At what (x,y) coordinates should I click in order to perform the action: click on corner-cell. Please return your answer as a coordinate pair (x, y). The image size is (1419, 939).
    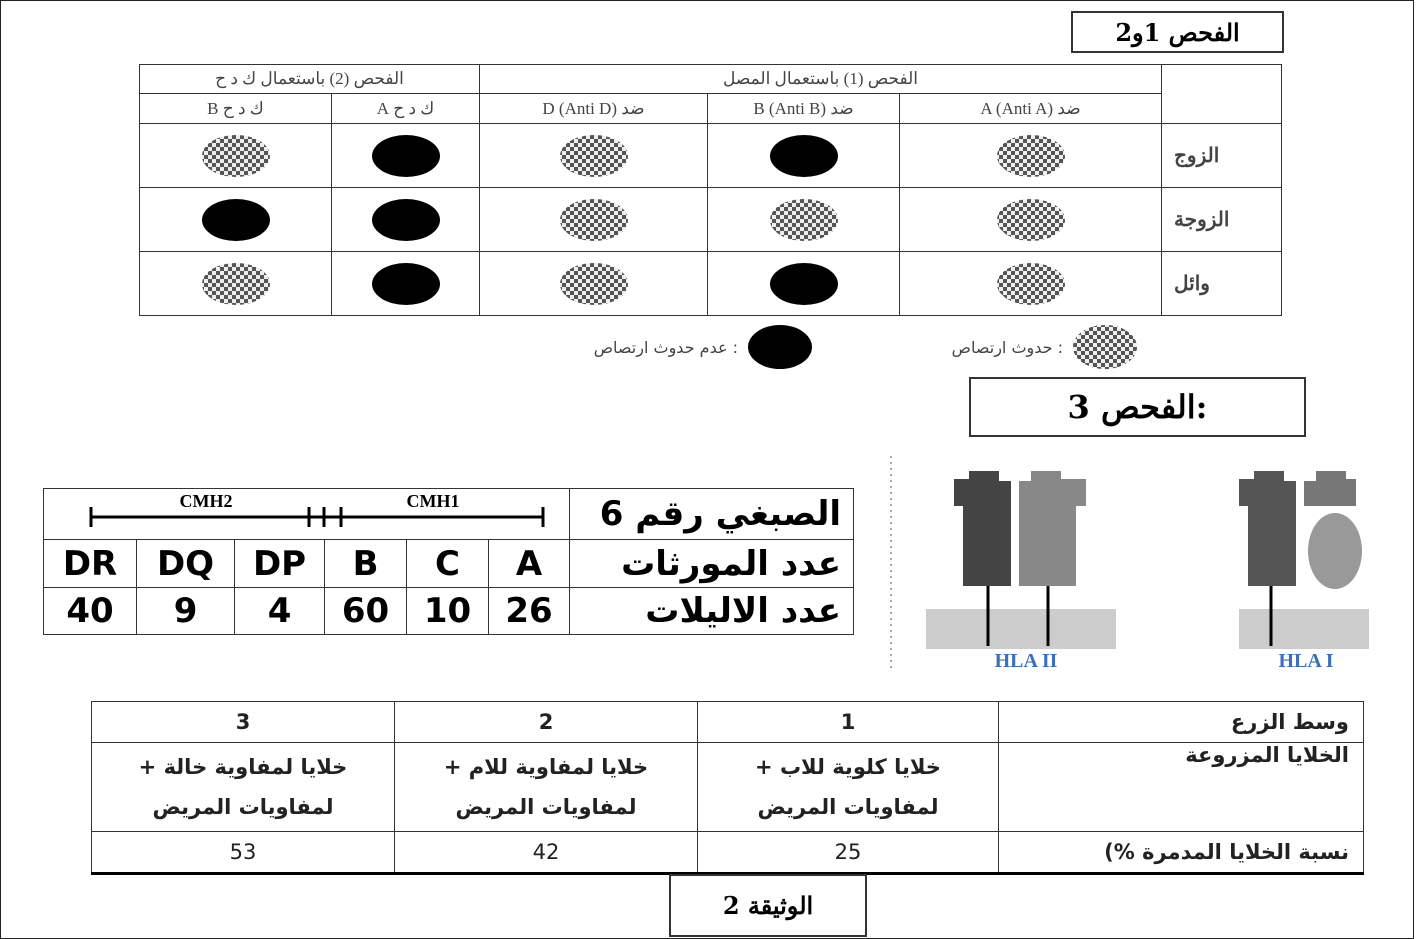
    Looking at the image, I should click on (1221, 94).